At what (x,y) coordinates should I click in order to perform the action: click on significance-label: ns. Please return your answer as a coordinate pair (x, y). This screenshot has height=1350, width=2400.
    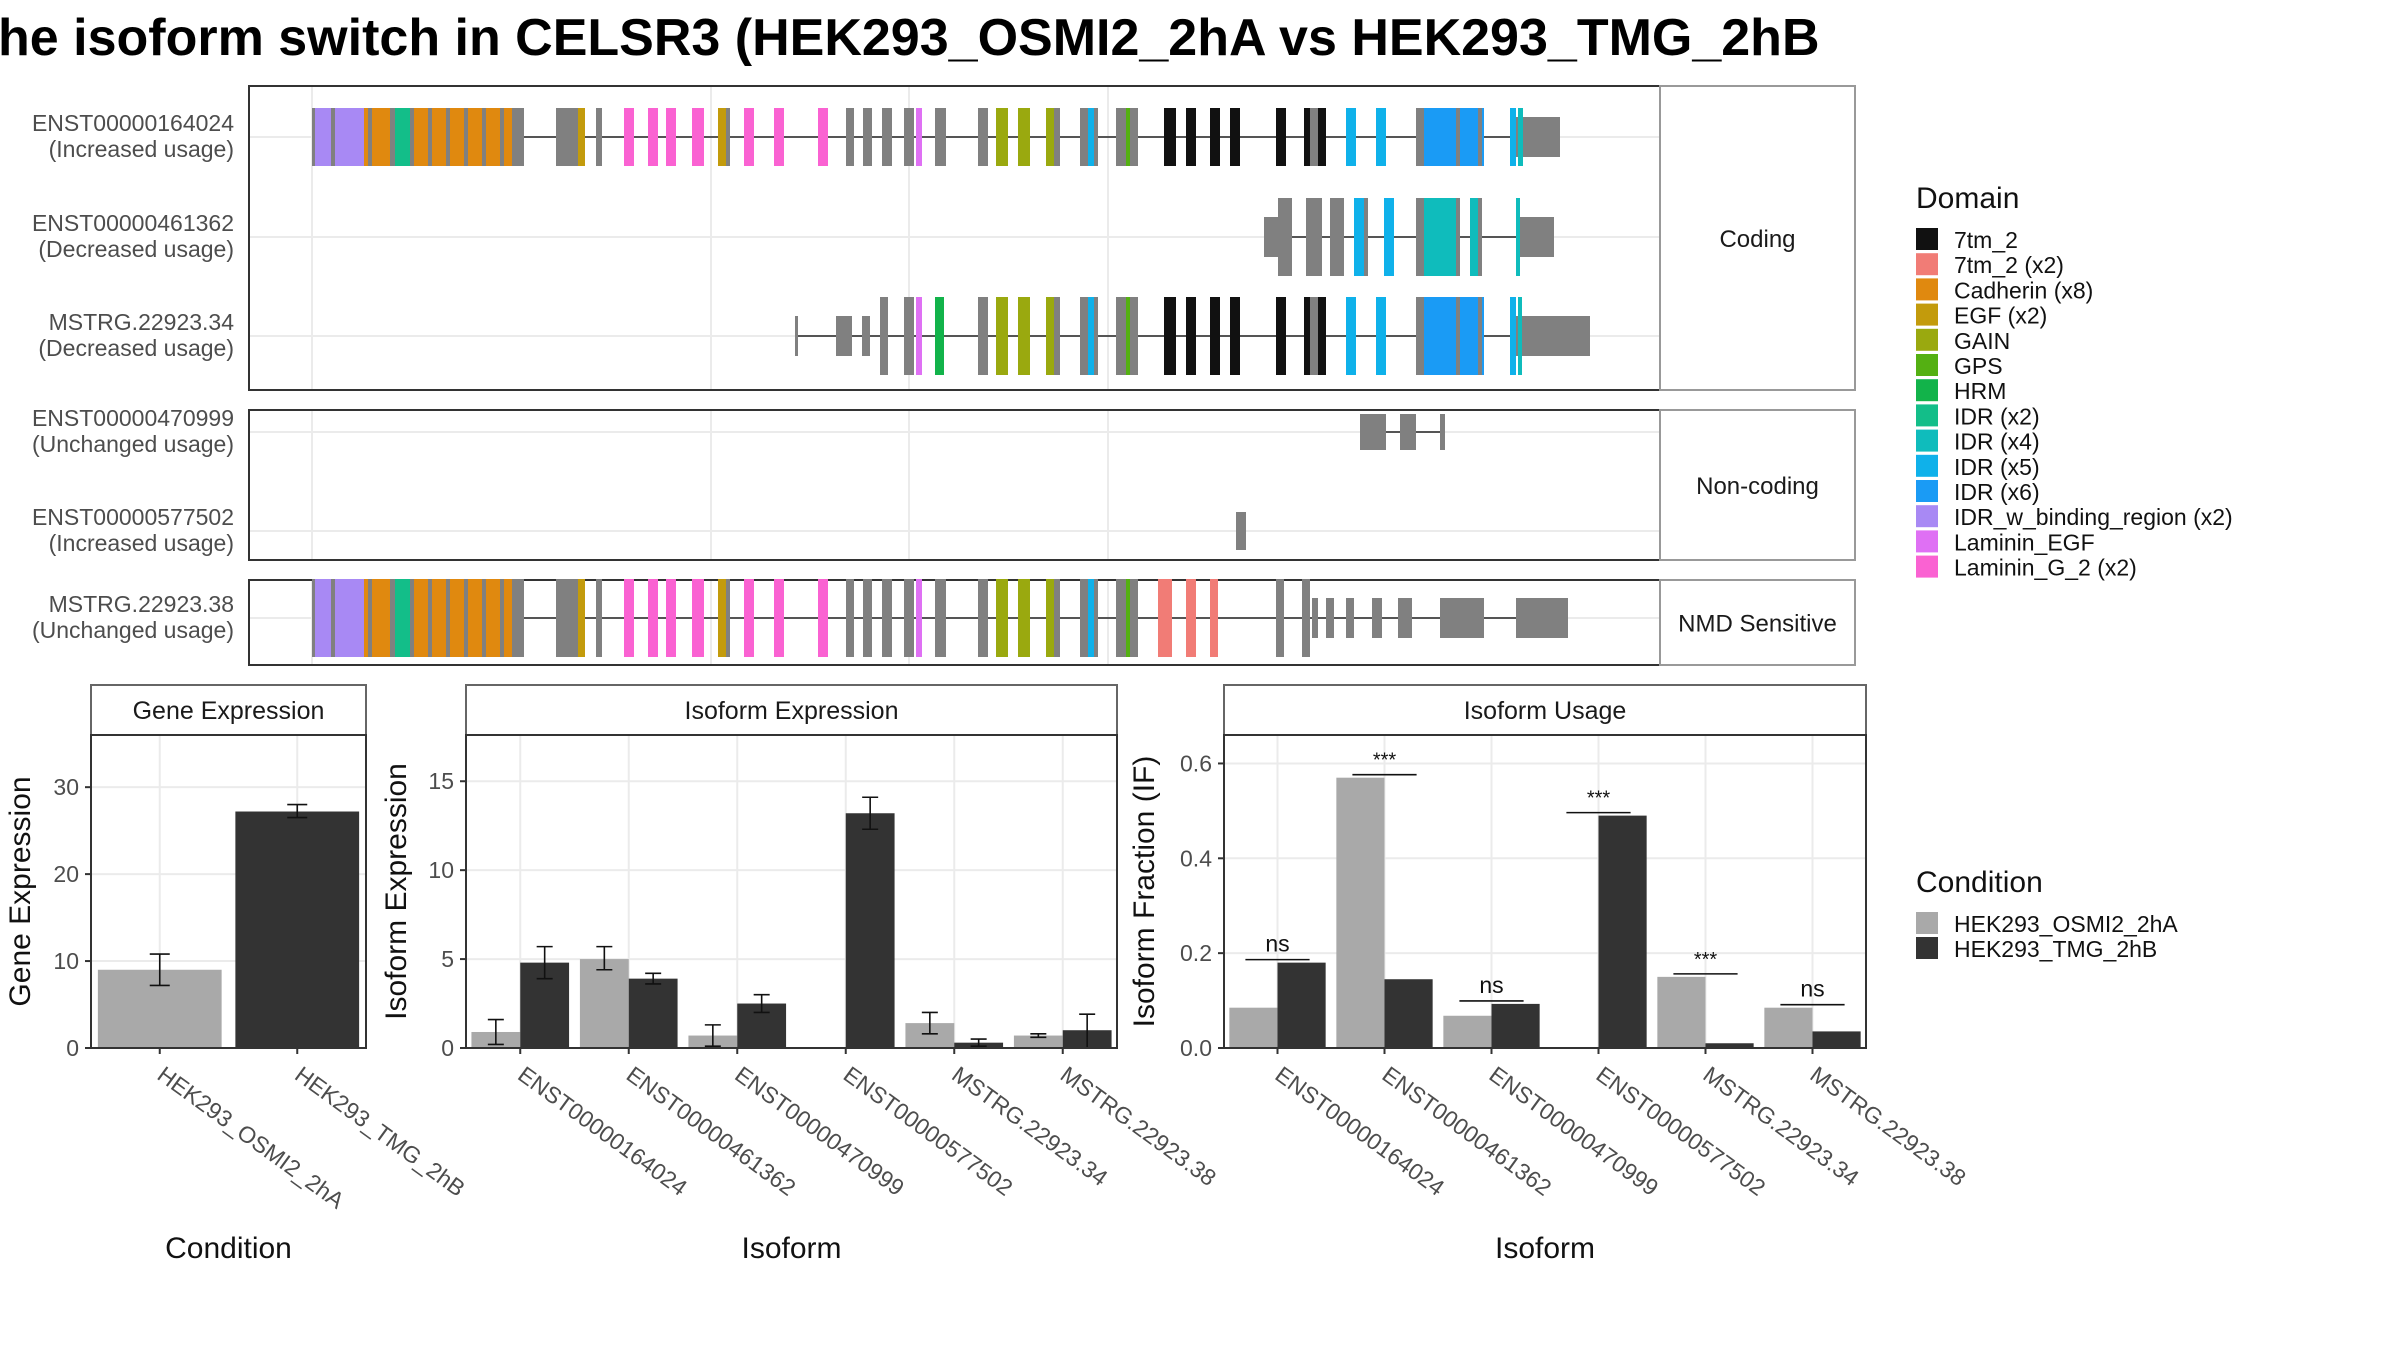
    Looking at the image, I should click on (1277, 944).